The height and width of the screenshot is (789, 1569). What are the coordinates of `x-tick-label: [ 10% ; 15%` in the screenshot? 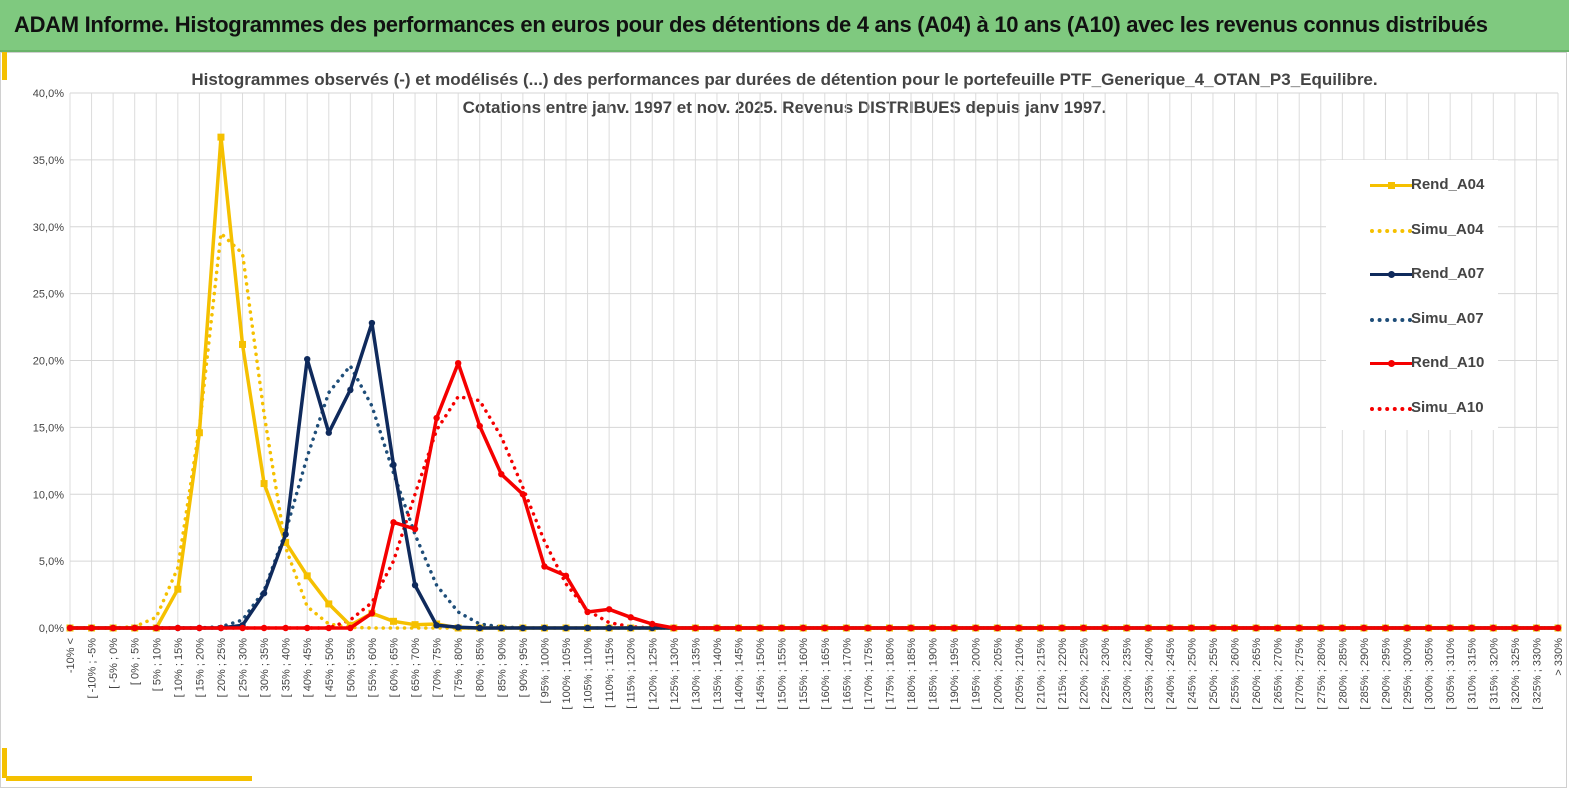 It's located at (179, 668).